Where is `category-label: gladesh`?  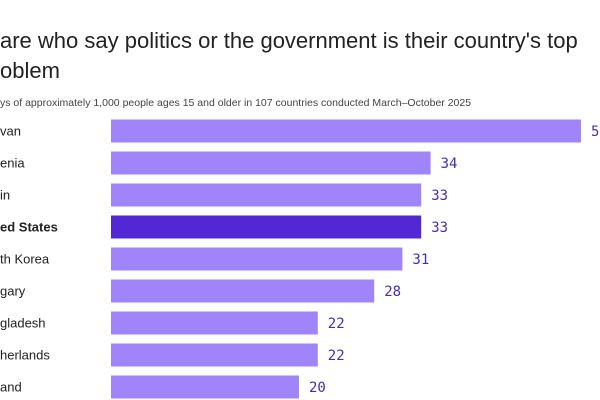
category-label: gladesh is located at coordinates (23, 322).